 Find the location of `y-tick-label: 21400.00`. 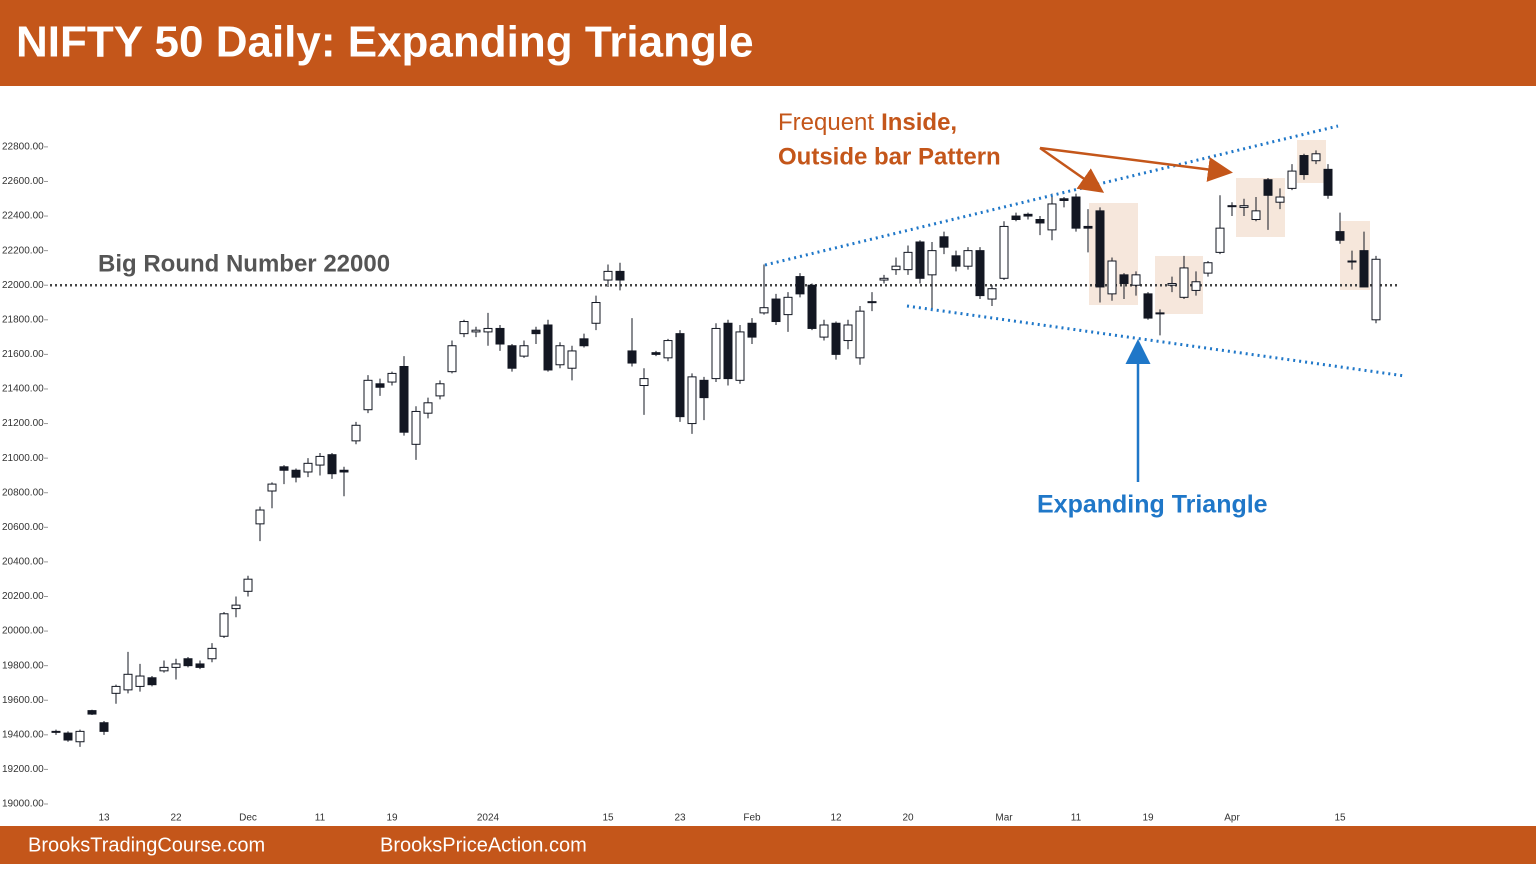

y-tick-label: 21400.00 is located at coordinates (23, 389).